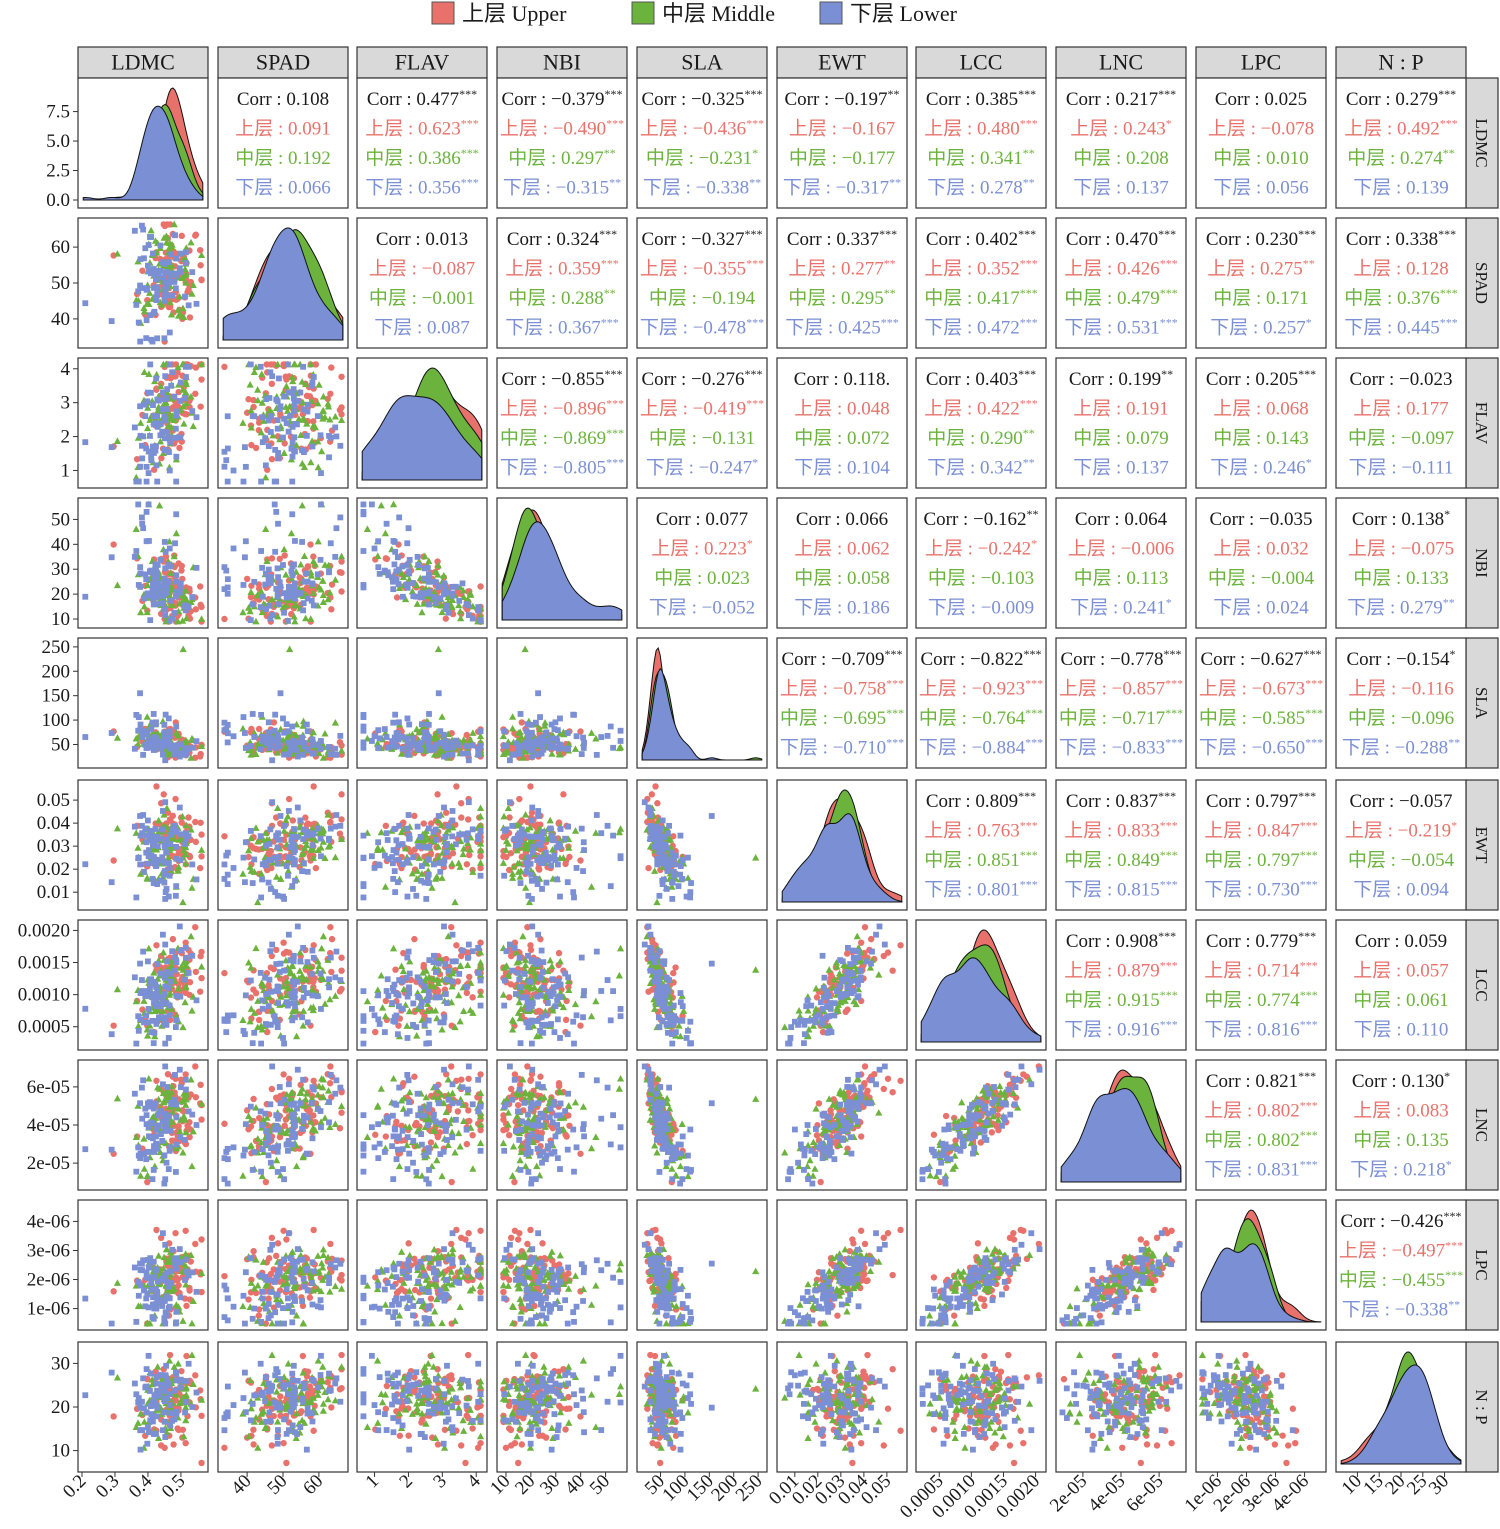 The height and width of the screenshot is (1529, 1500). What do you see at coordinates (1449, 153) in the screenshot?
I see `corr-middle-sig: **` at bounding box center [1449, 153].